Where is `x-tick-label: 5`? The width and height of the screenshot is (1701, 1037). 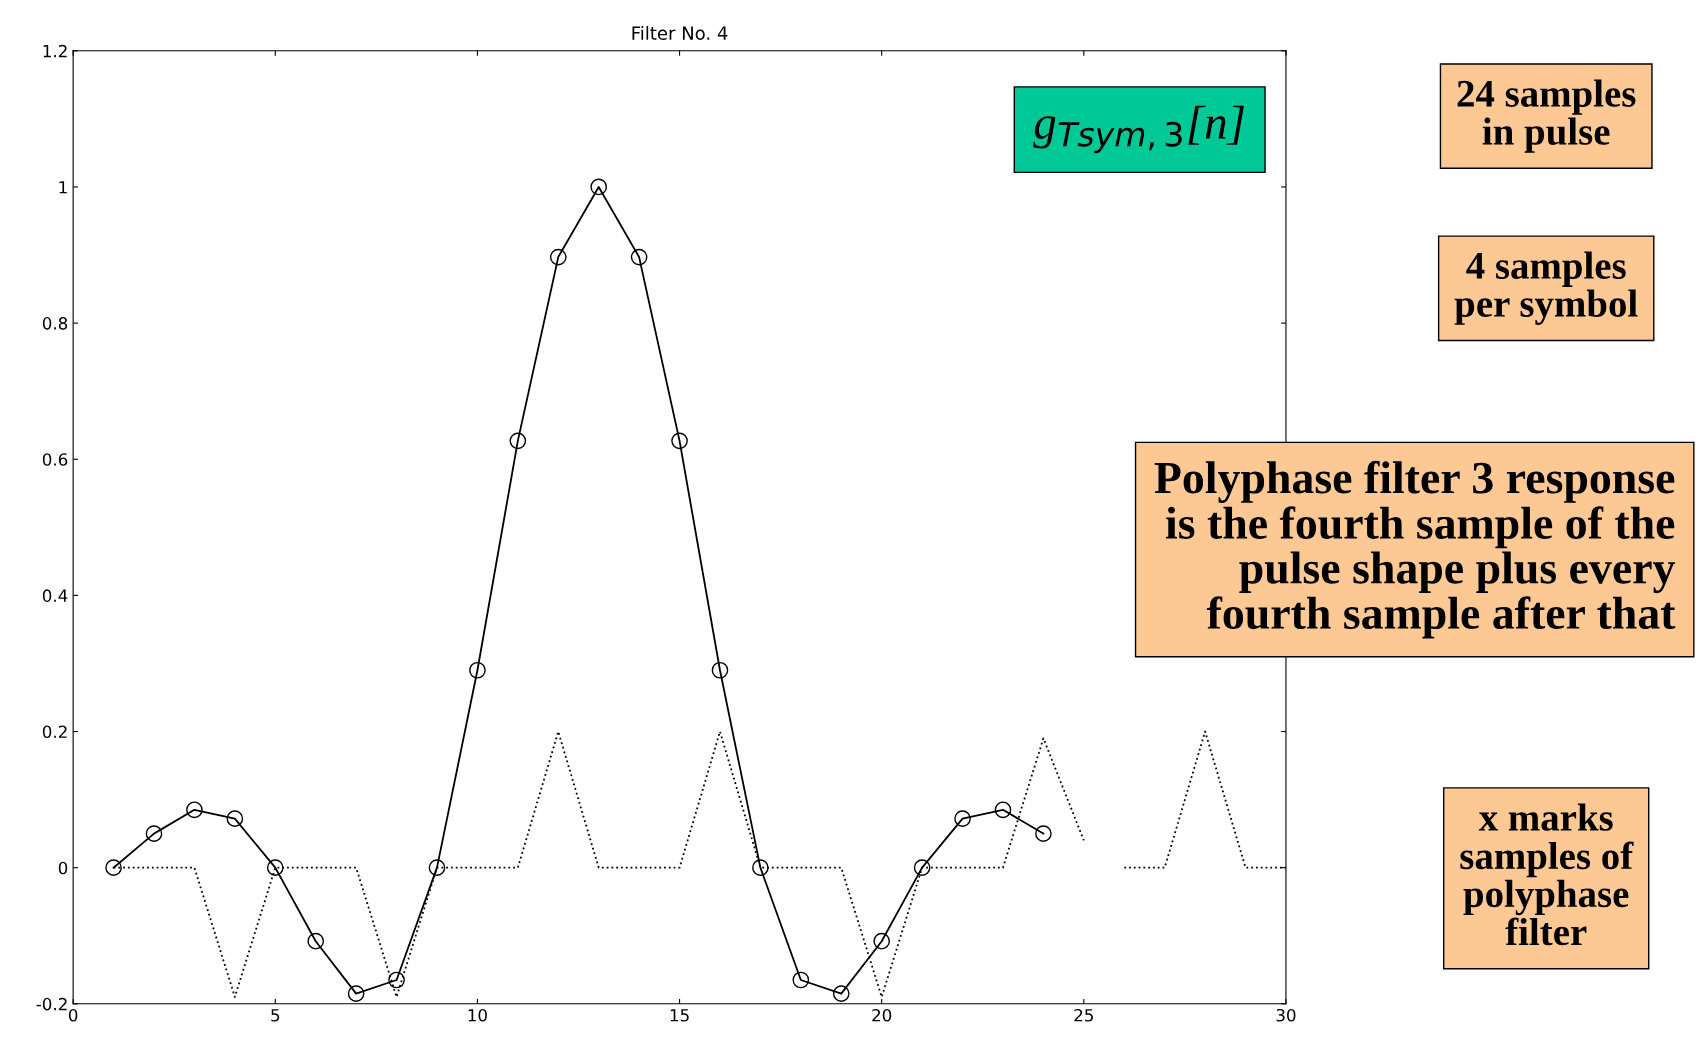
x-tick-label: 5 is located at coordinates (275, 1015).